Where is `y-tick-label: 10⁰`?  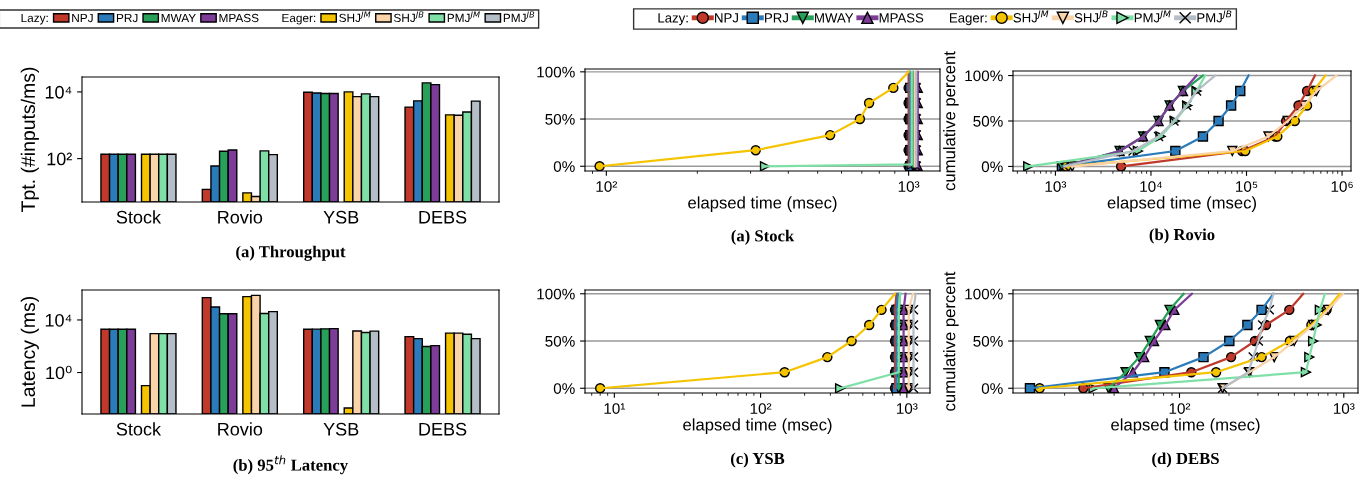 y-tick-label: 10⁰ is located at coordinates (59, 372).